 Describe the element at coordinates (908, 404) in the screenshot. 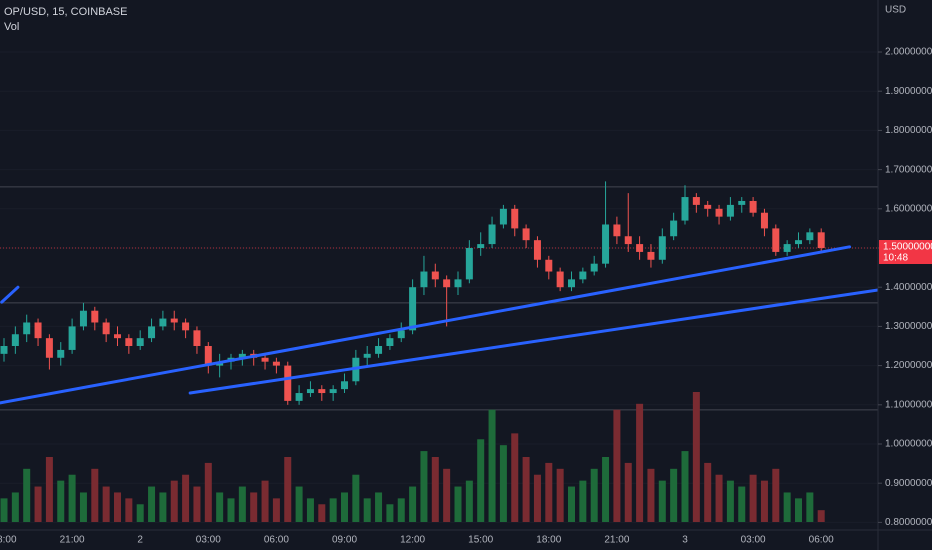

I see `y-tick-label: 1.10000000` at that location.